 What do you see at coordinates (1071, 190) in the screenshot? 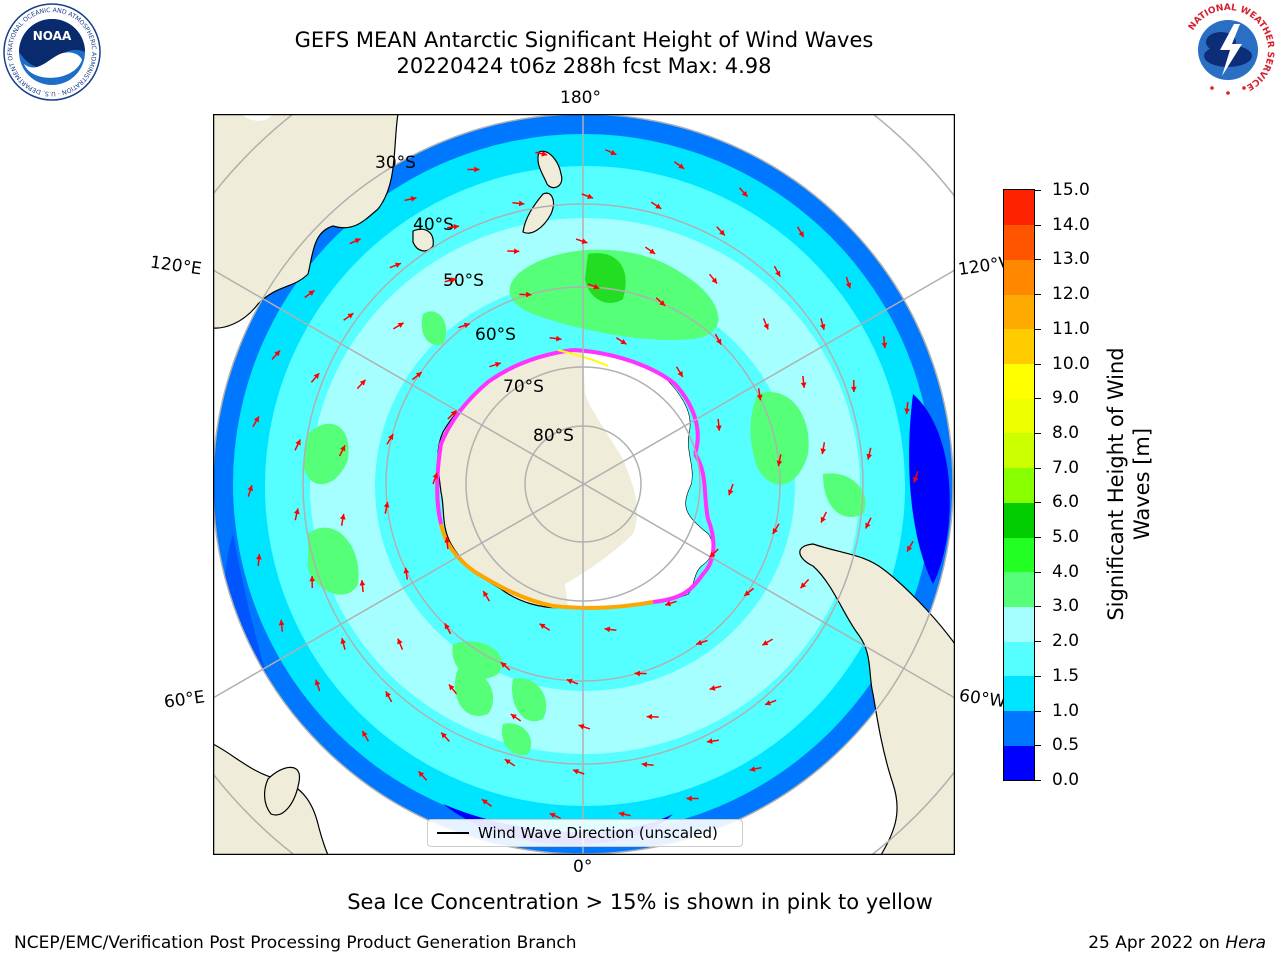
I see `colorbar-tick-label: 15.0` at bounding box center [1071, 190].